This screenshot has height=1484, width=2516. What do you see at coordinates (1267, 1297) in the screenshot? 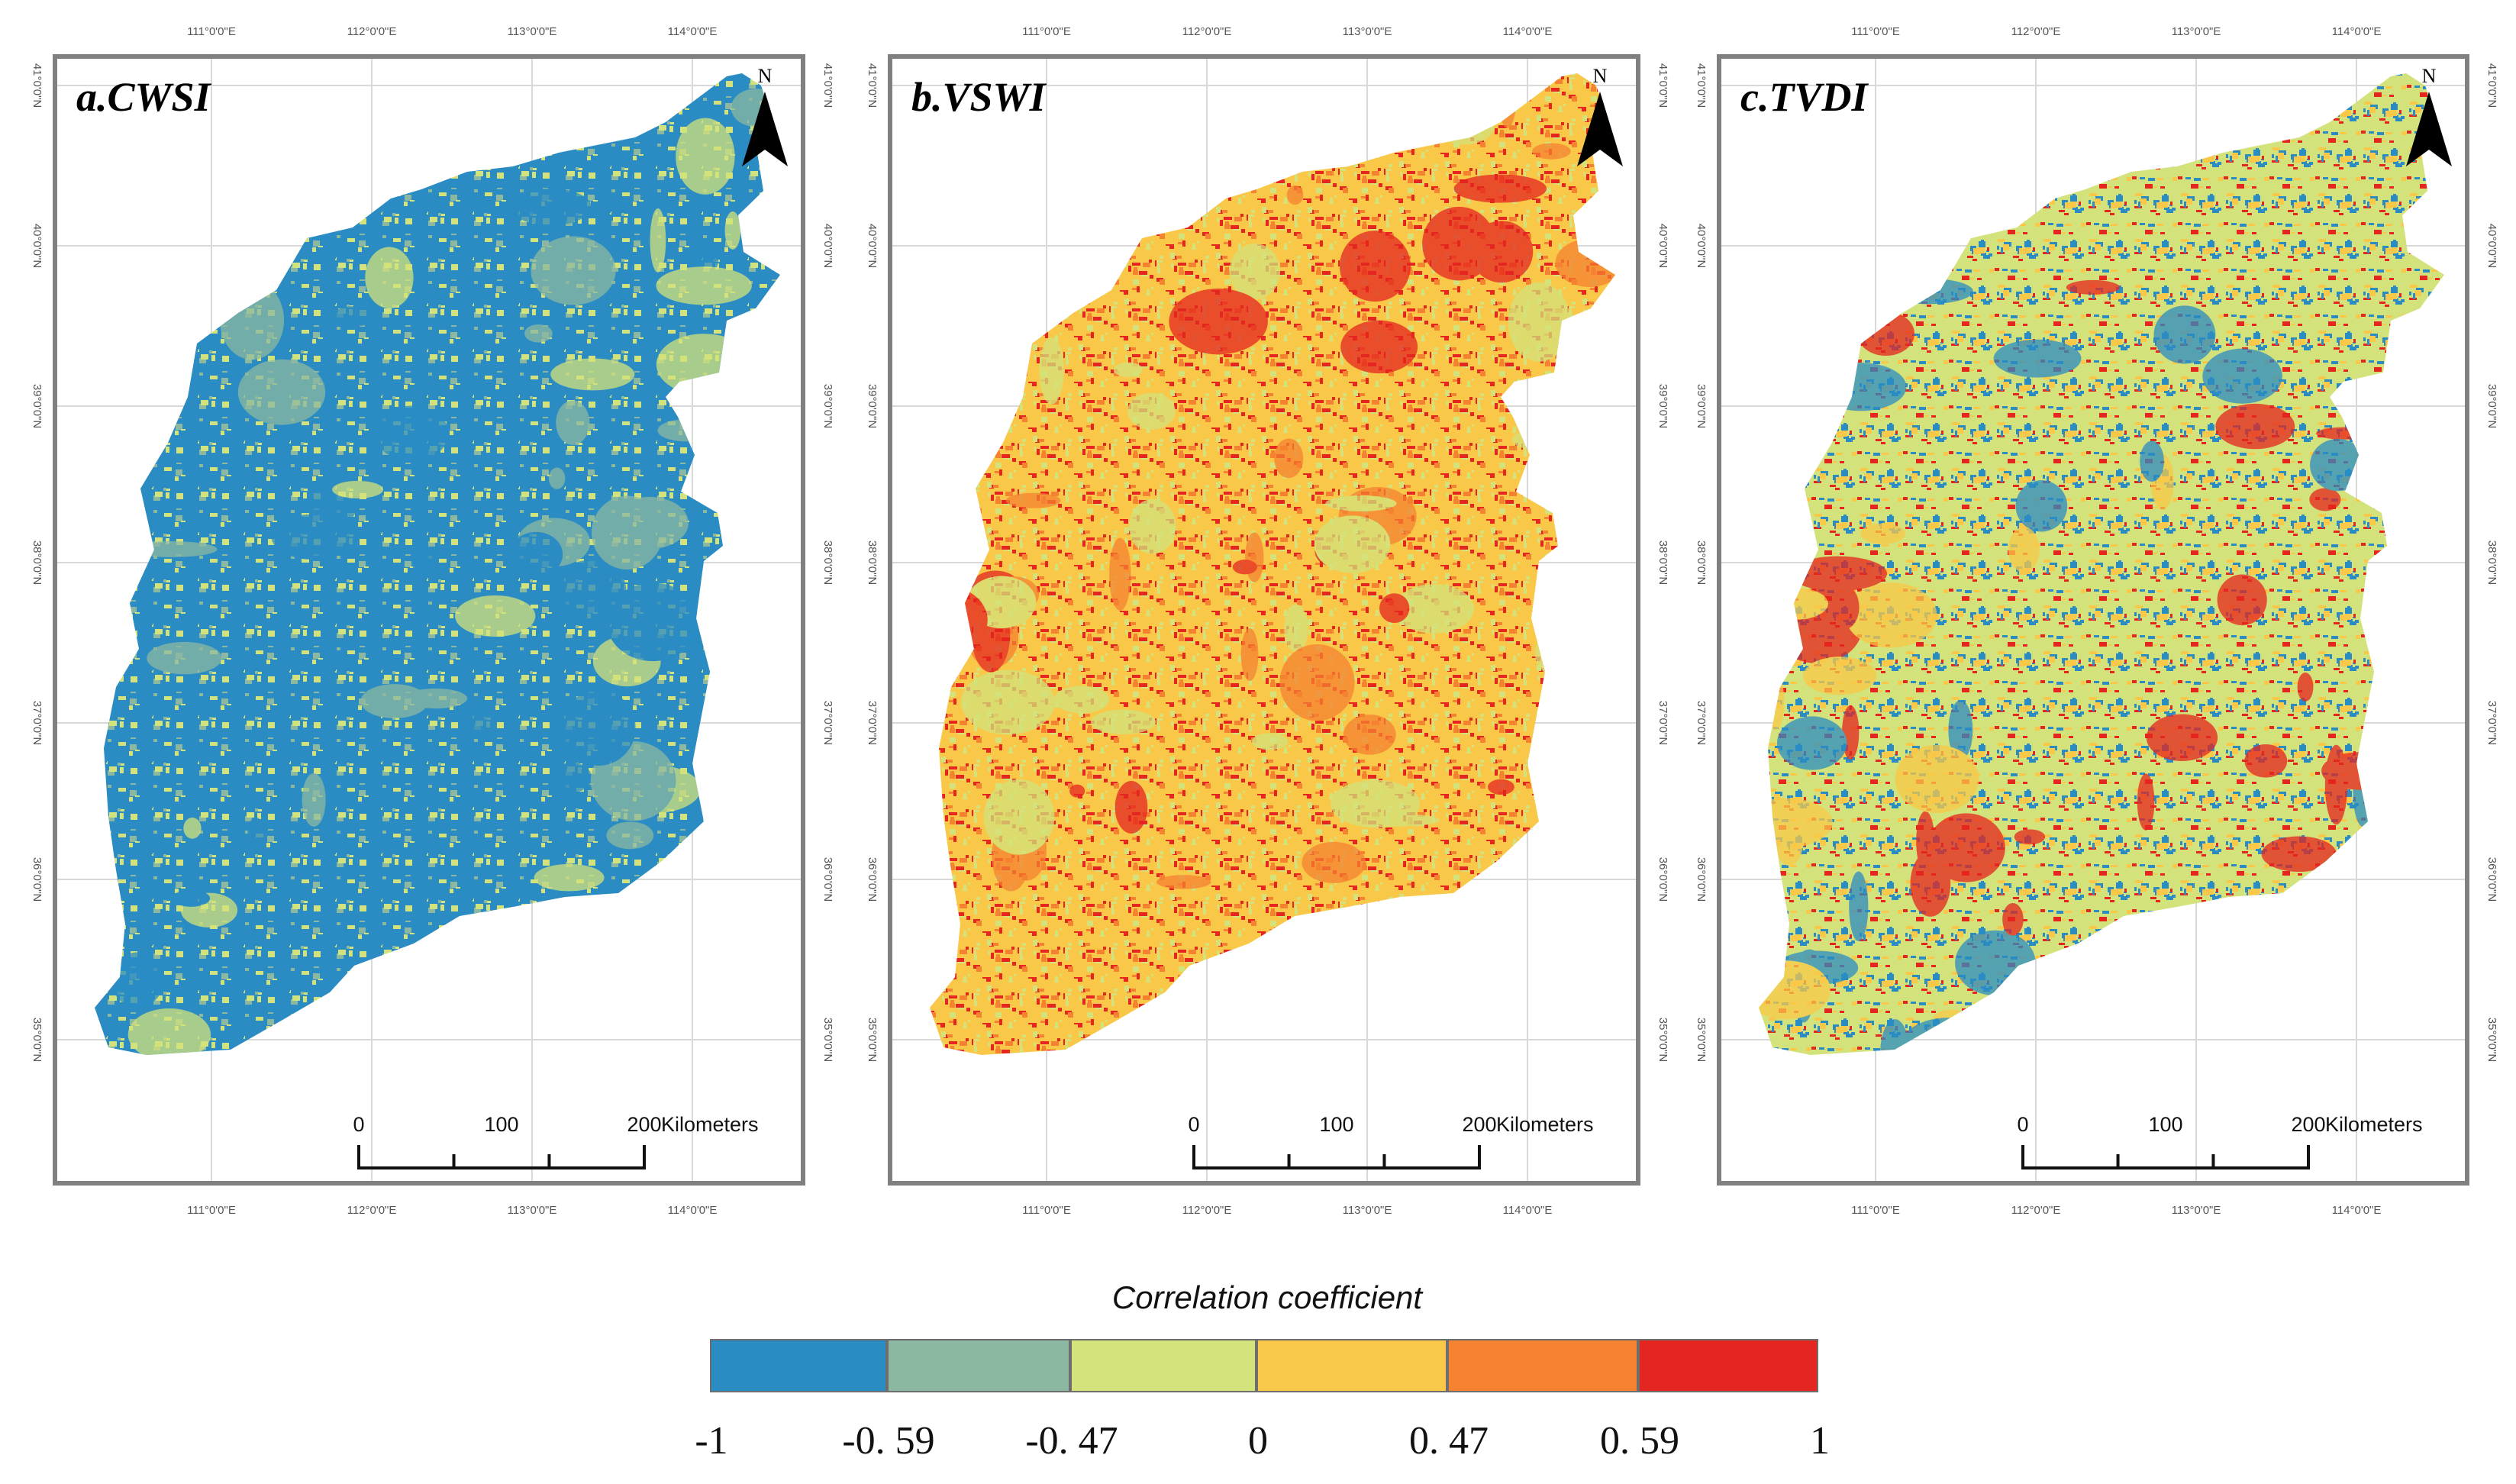
I see `legend-title: Correlation coefficient` at bounding box center [1267, 1297].